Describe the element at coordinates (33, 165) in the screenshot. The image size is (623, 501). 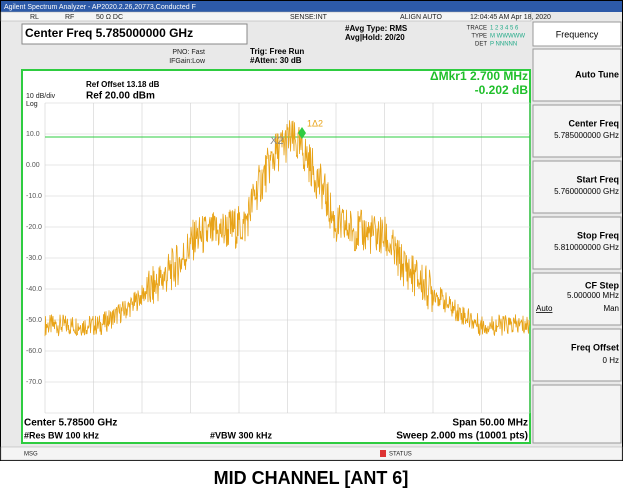
I see `y-axis-label: 0.00` at that location.